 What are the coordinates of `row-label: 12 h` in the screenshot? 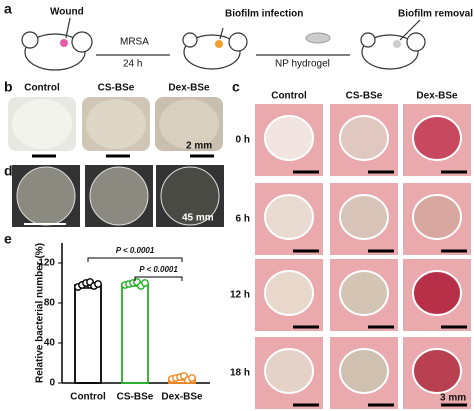 It's located at (240, 295).